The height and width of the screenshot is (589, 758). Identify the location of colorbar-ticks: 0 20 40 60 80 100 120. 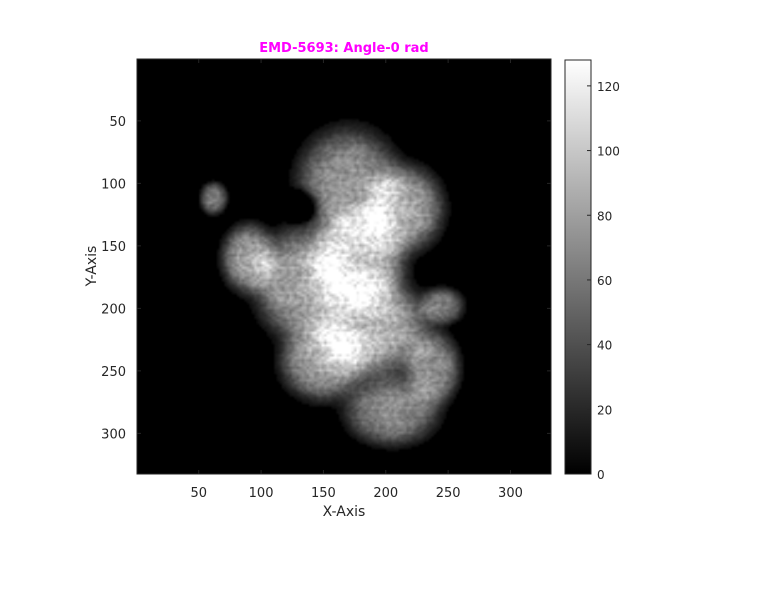
(603, 281).